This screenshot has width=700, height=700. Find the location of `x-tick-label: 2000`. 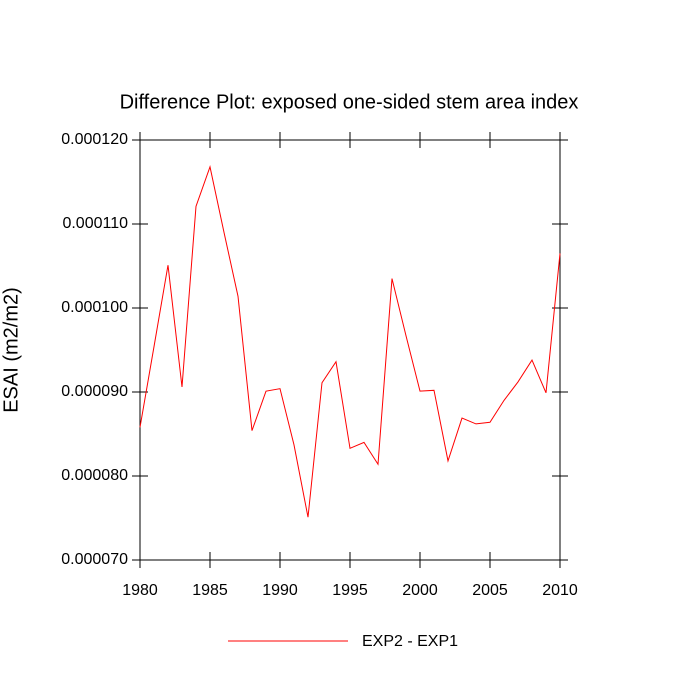

x-tick-label: 2000 is located at coordinates (420, 590).